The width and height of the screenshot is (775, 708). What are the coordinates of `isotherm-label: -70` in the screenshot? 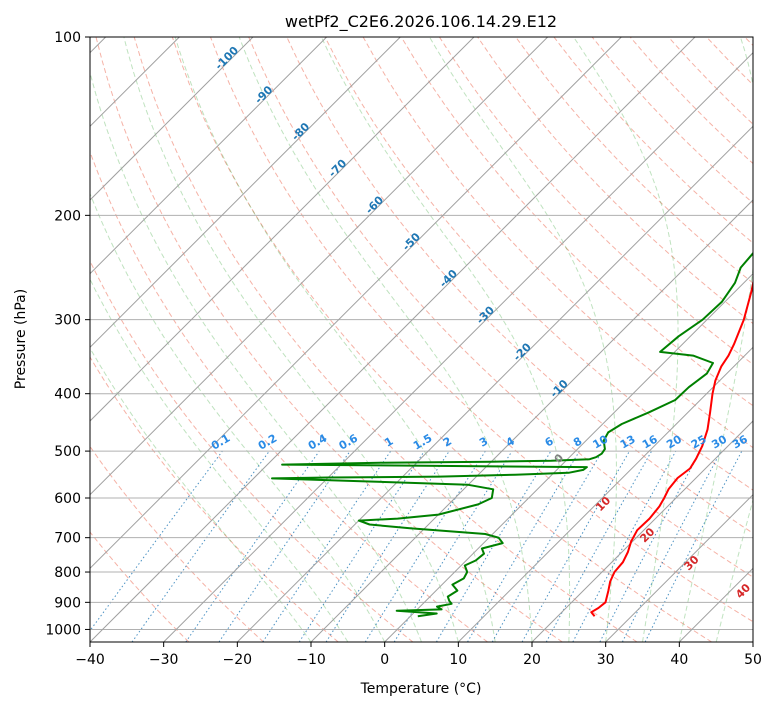 It's located at (337, 168).